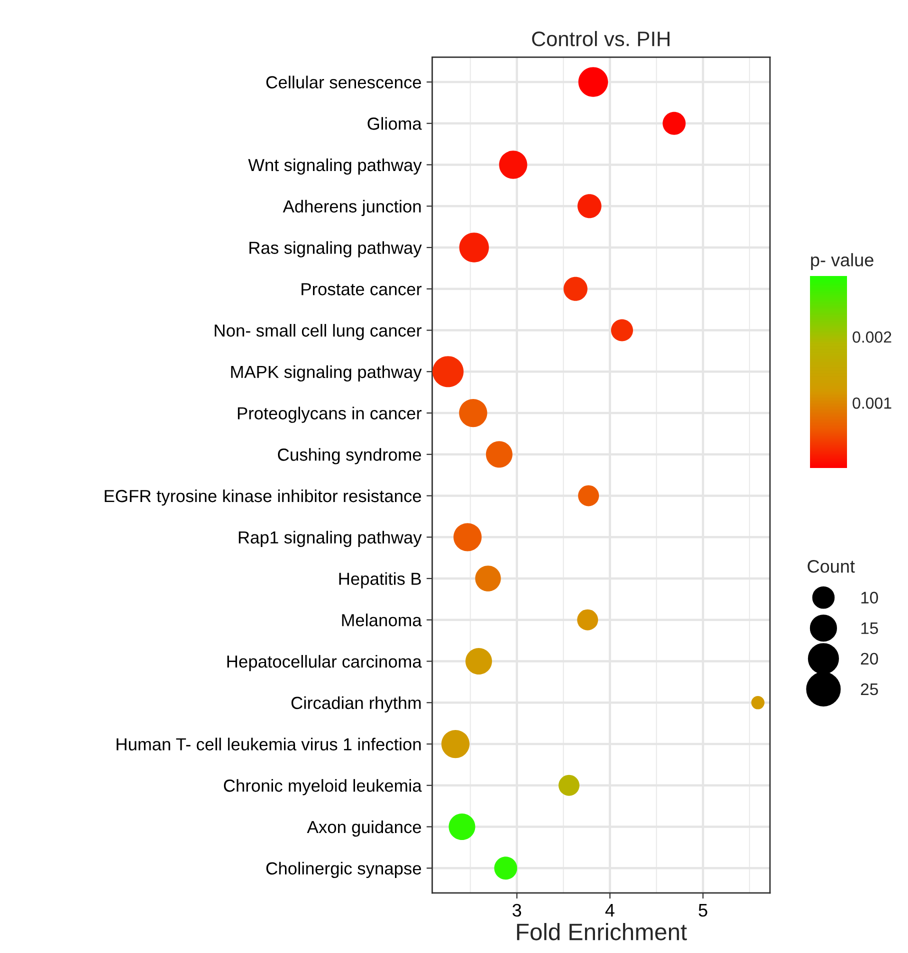 The image size is (908, 953). I want to click on y-tick-label: Hepatocellular carcinoma, so click(324, 663).